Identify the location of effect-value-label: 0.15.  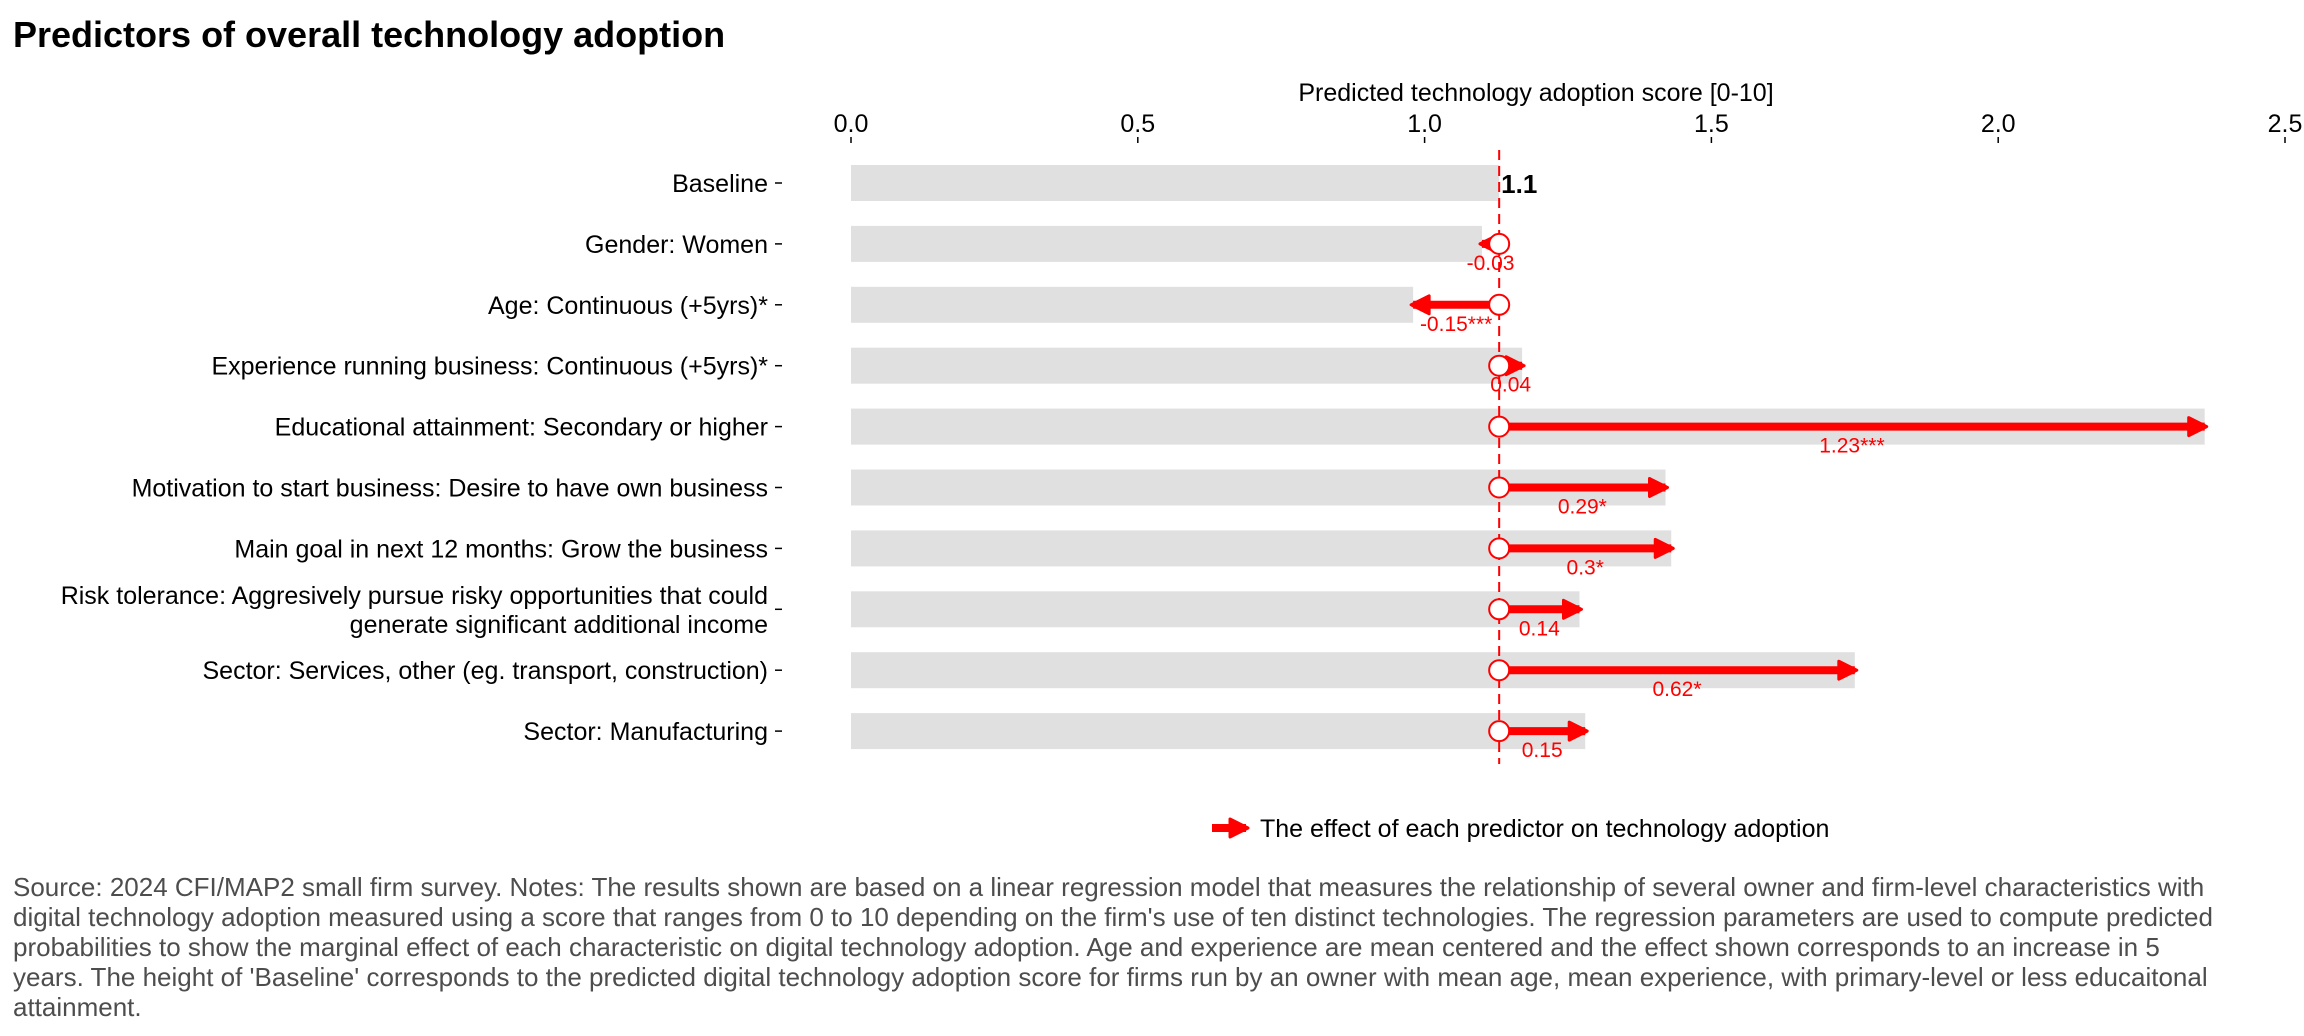
(1542, 750).